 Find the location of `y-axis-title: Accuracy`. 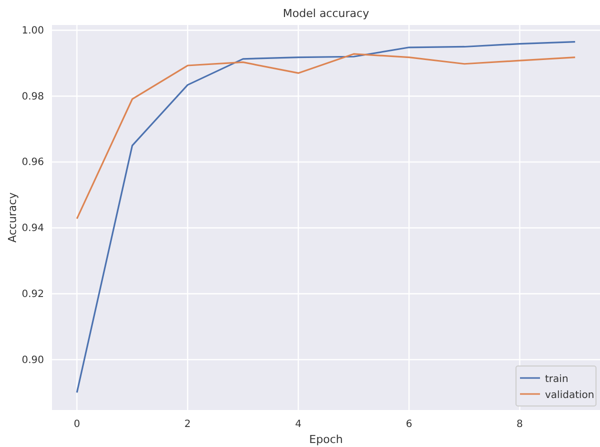

y-axis-title: Accuracy is located at coordinates (12, 217).